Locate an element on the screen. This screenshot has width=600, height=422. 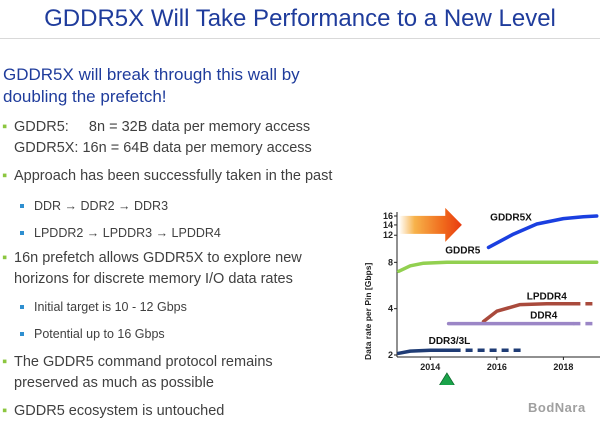
y-tick-label-8: 8 is located at coordinates (390, 262).